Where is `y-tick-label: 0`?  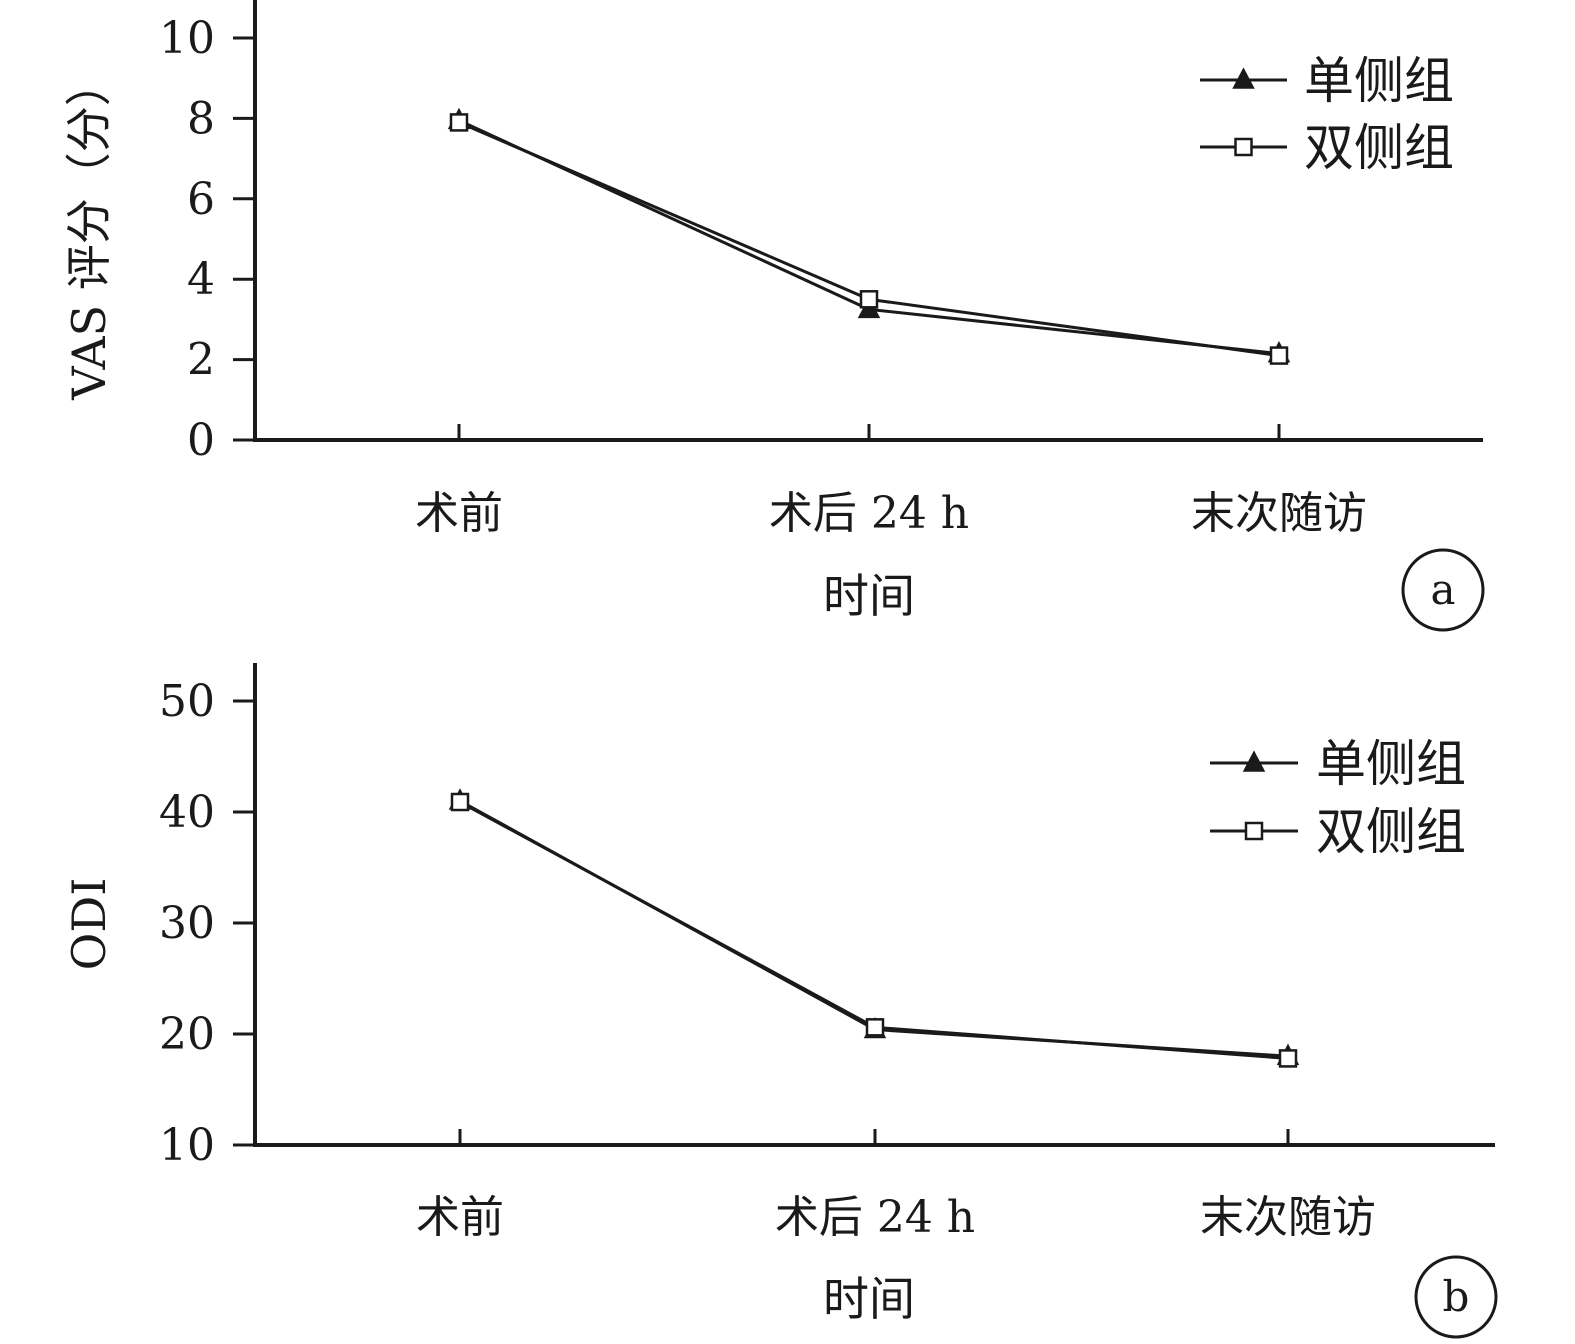
y-tick-label: 0 is located at coordinates (201, 440).